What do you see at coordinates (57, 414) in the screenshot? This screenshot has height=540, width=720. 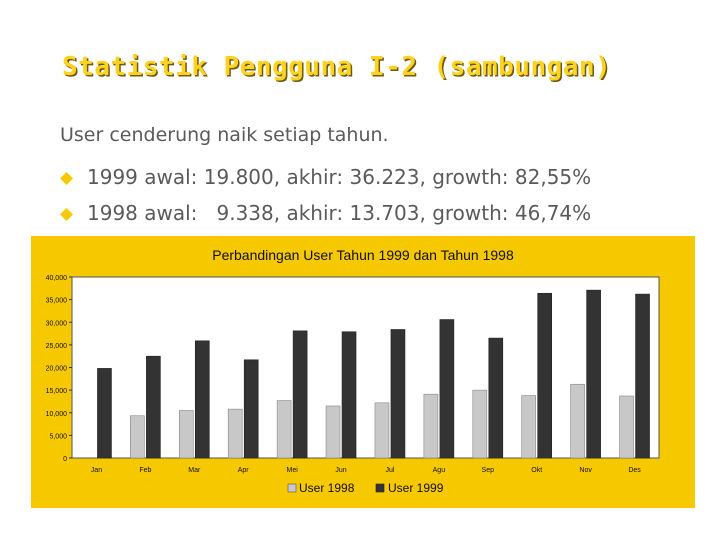 I see `y-tick-label: 10,000` at bounding box center [57, 414].